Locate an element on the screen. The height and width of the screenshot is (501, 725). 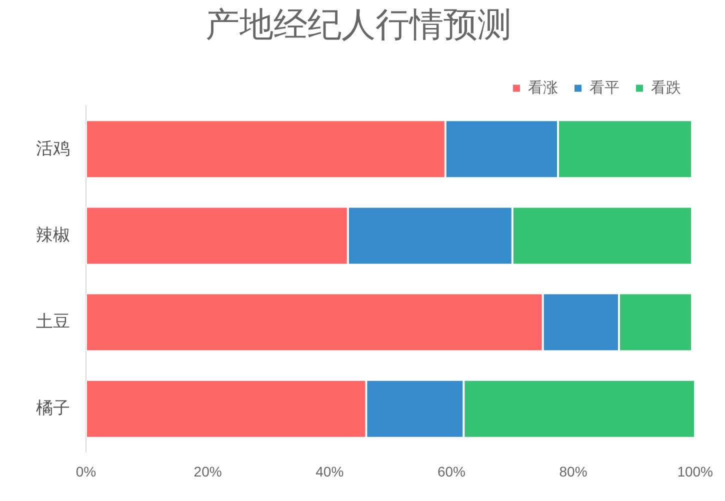
y-tick-label: 辣椒 is located at coordinates (53, 234).